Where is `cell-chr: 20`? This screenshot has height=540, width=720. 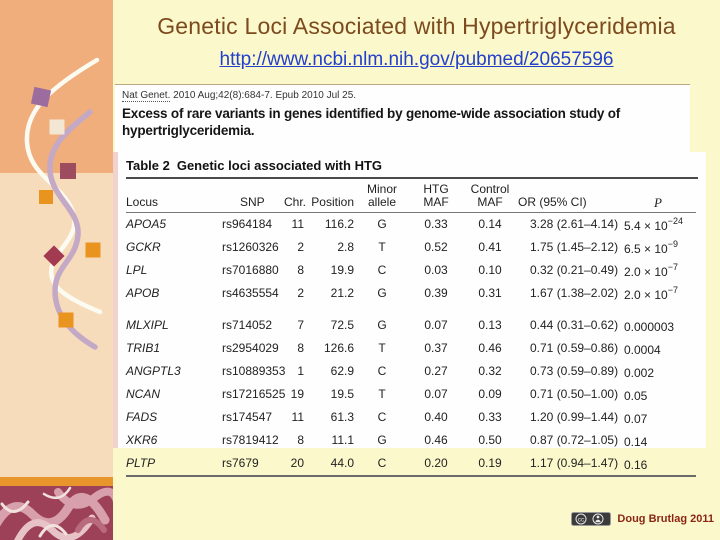
cell-chr: 20 is located at coordinates (297, 463).